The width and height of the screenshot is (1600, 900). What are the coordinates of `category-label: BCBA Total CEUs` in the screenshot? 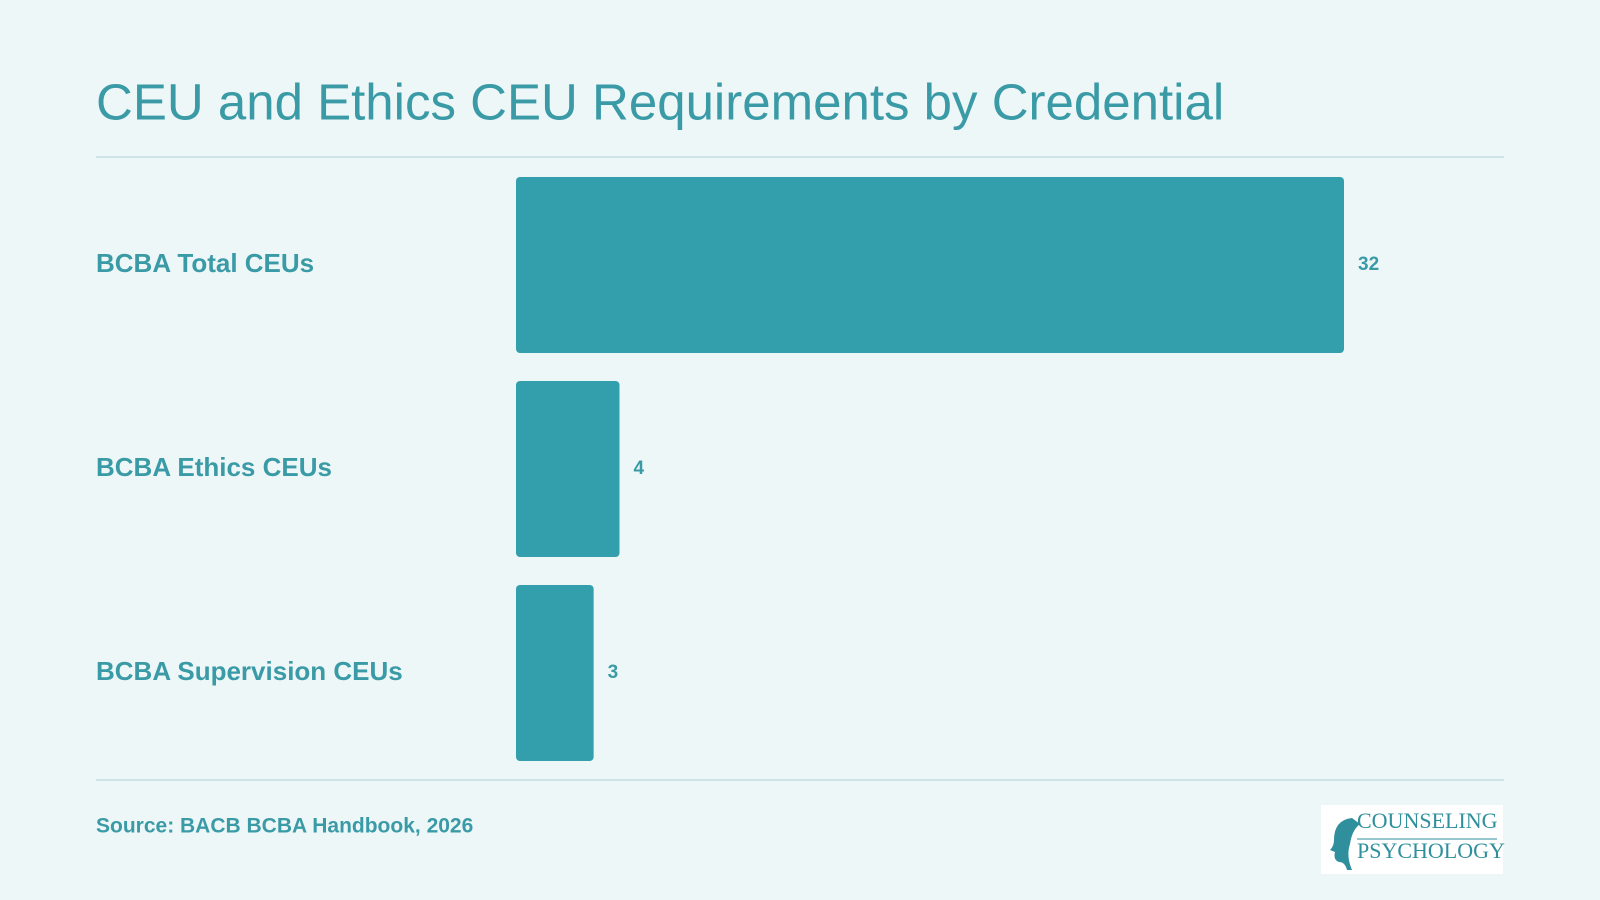 It's located at (205, 263).